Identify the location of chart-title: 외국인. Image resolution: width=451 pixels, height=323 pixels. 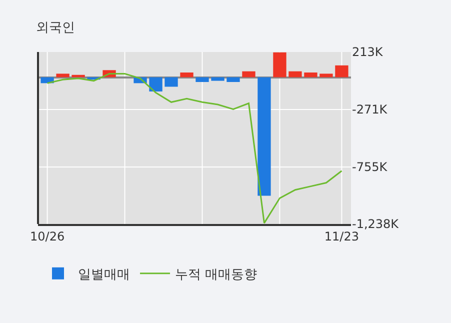
(56, 28).